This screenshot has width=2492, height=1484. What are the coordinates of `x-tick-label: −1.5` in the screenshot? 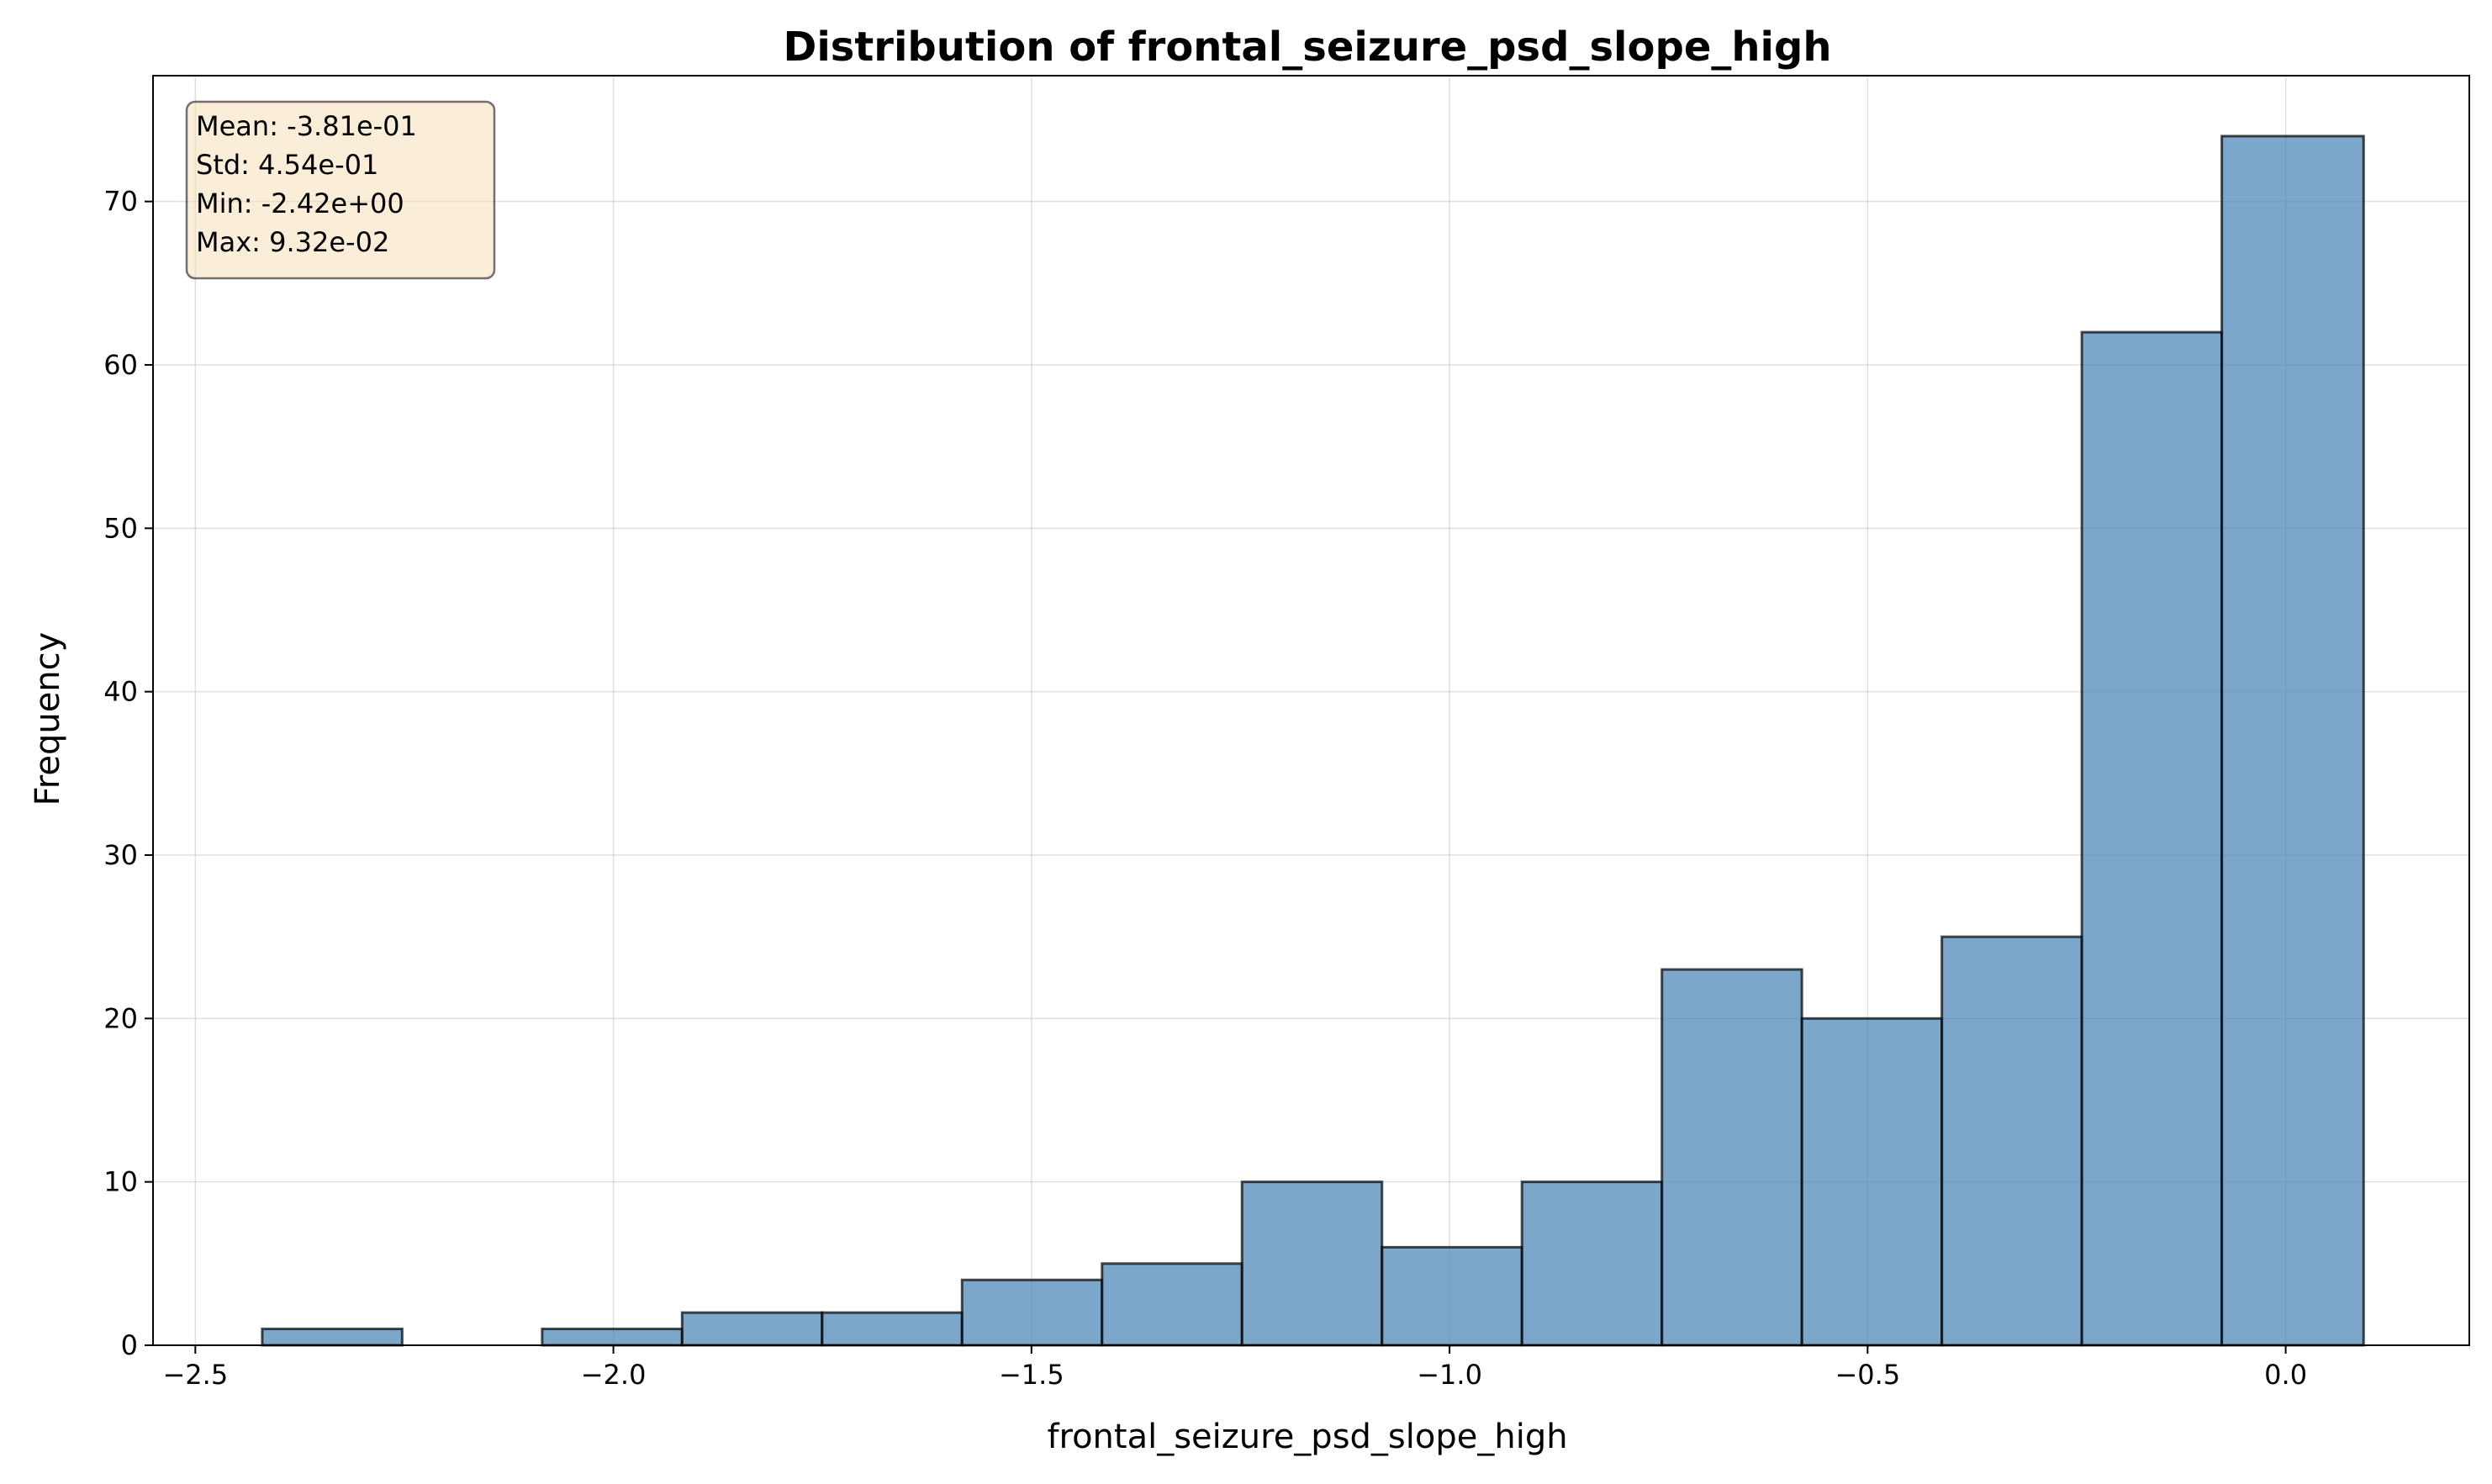 It's located at (1031, 1375).